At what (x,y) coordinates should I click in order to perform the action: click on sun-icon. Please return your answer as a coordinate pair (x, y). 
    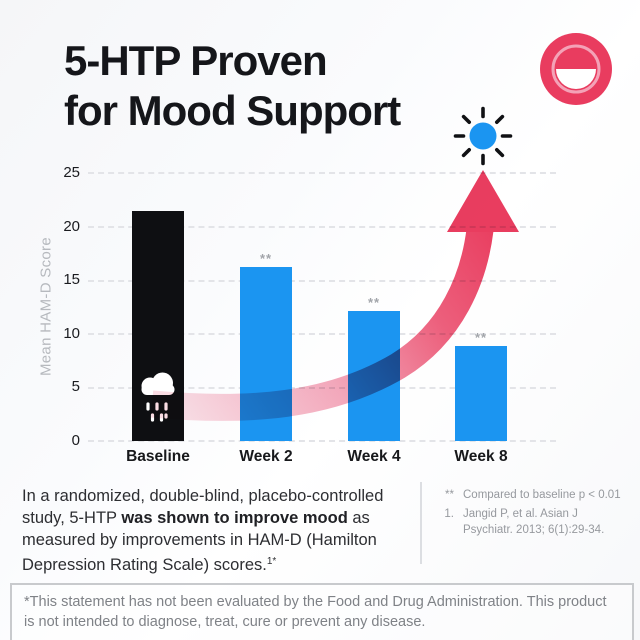
    Looking at the image, I should click on (483, 136).